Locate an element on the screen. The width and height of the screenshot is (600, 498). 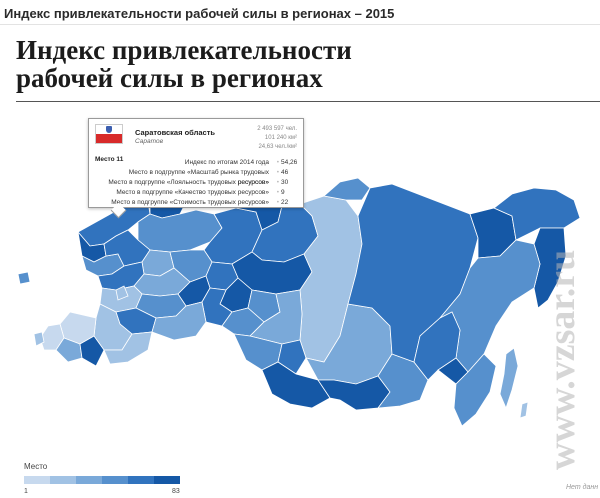
map-title-line2: рабочей силы в регионах is located at coordinates (169, 78).